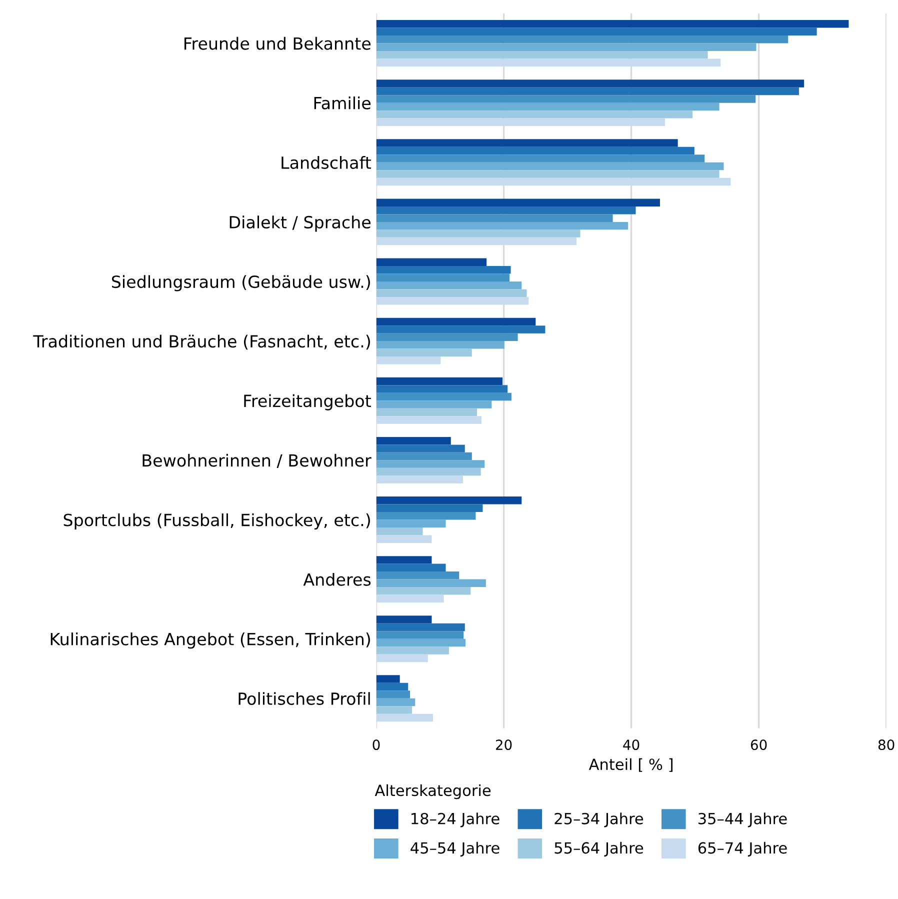 Image resolution: width=898 pixels, height=899 pixels. I want to click on x-tick-label: 80, so click(886, 745).